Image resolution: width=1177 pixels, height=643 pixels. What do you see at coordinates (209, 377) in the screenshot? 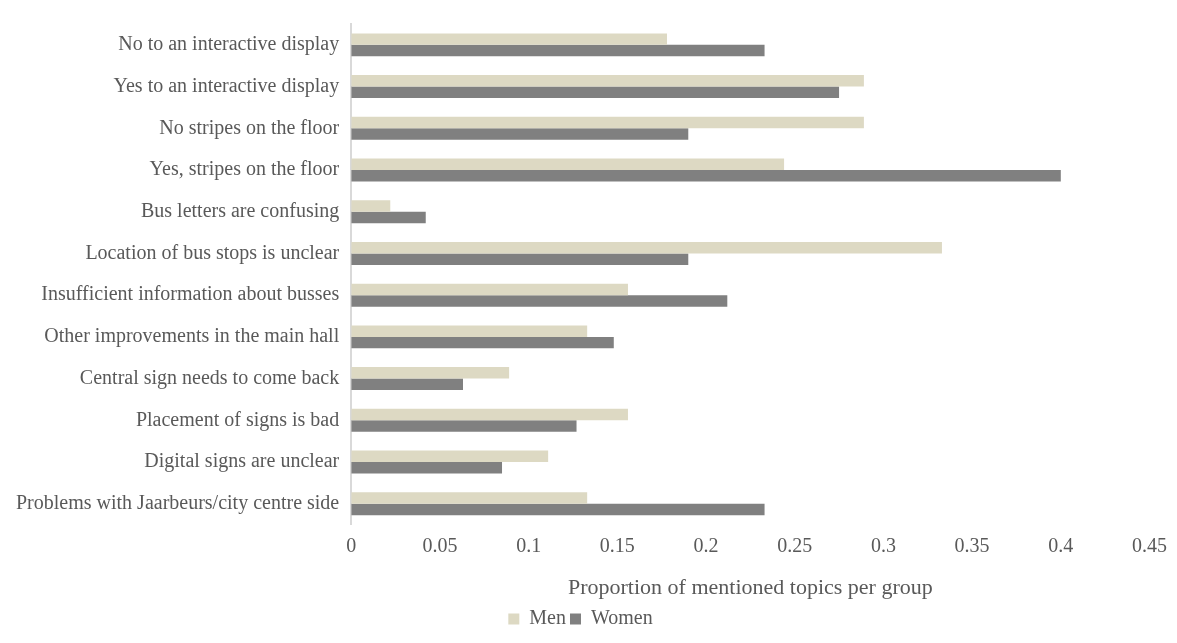
I see `y-tick-label: Central sign needs to come back` at bounding box center [209, 377].